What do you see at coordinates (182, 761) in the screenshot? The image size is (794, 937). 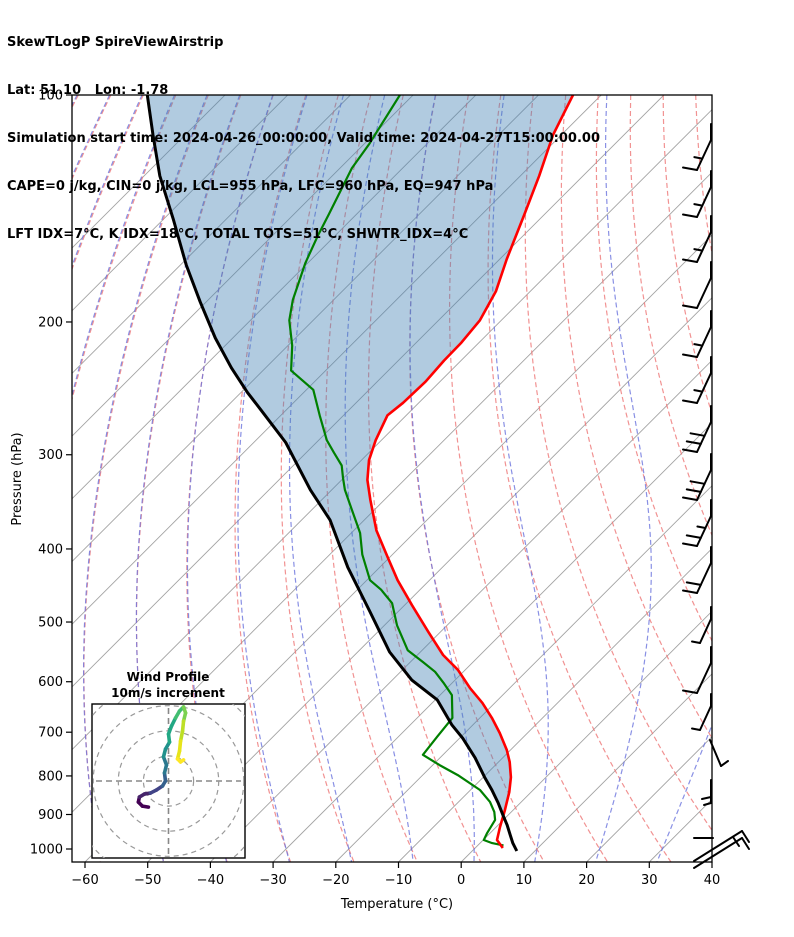 I see `hodograph-trace-segment` at bounding box center [182, 761].